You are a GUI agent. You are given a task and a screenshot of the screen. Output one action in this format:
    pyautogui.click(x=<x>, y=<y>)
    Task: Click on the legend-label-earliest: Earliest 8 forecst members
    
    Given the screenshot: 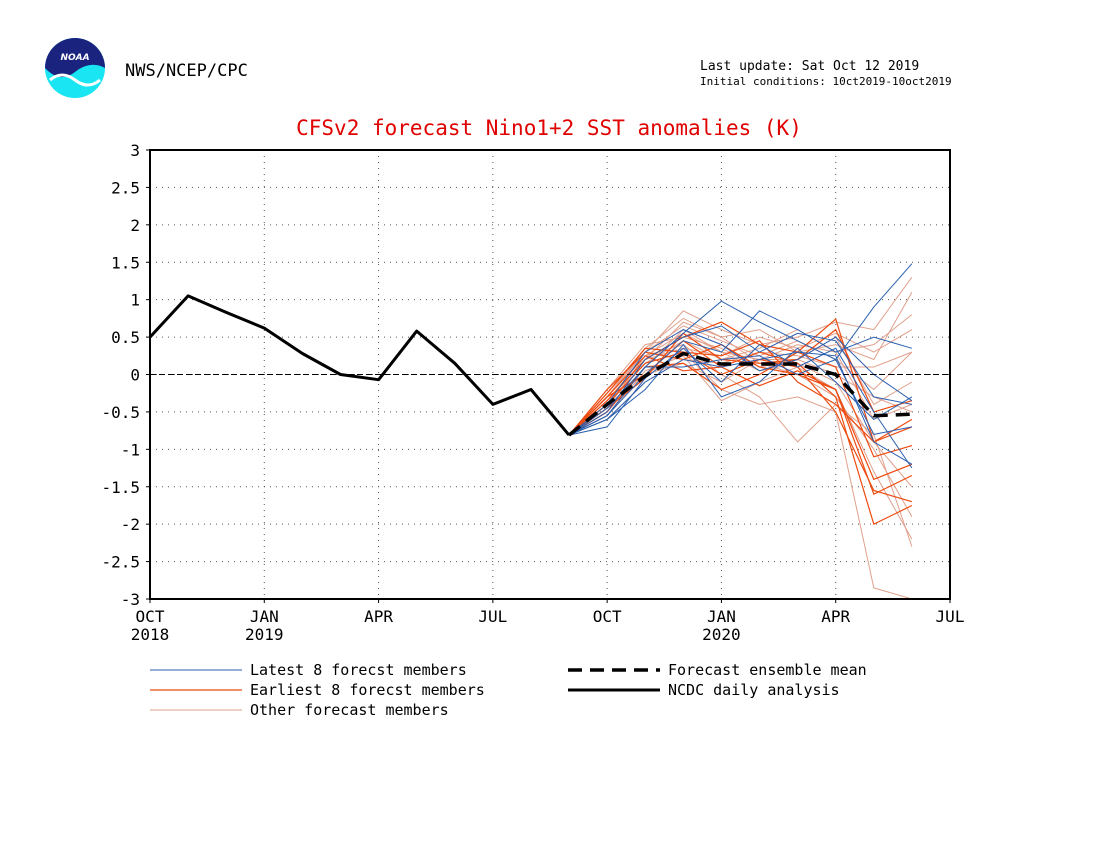 What is the action you would take?
    pyautogui.click(x=367, y=690)
    